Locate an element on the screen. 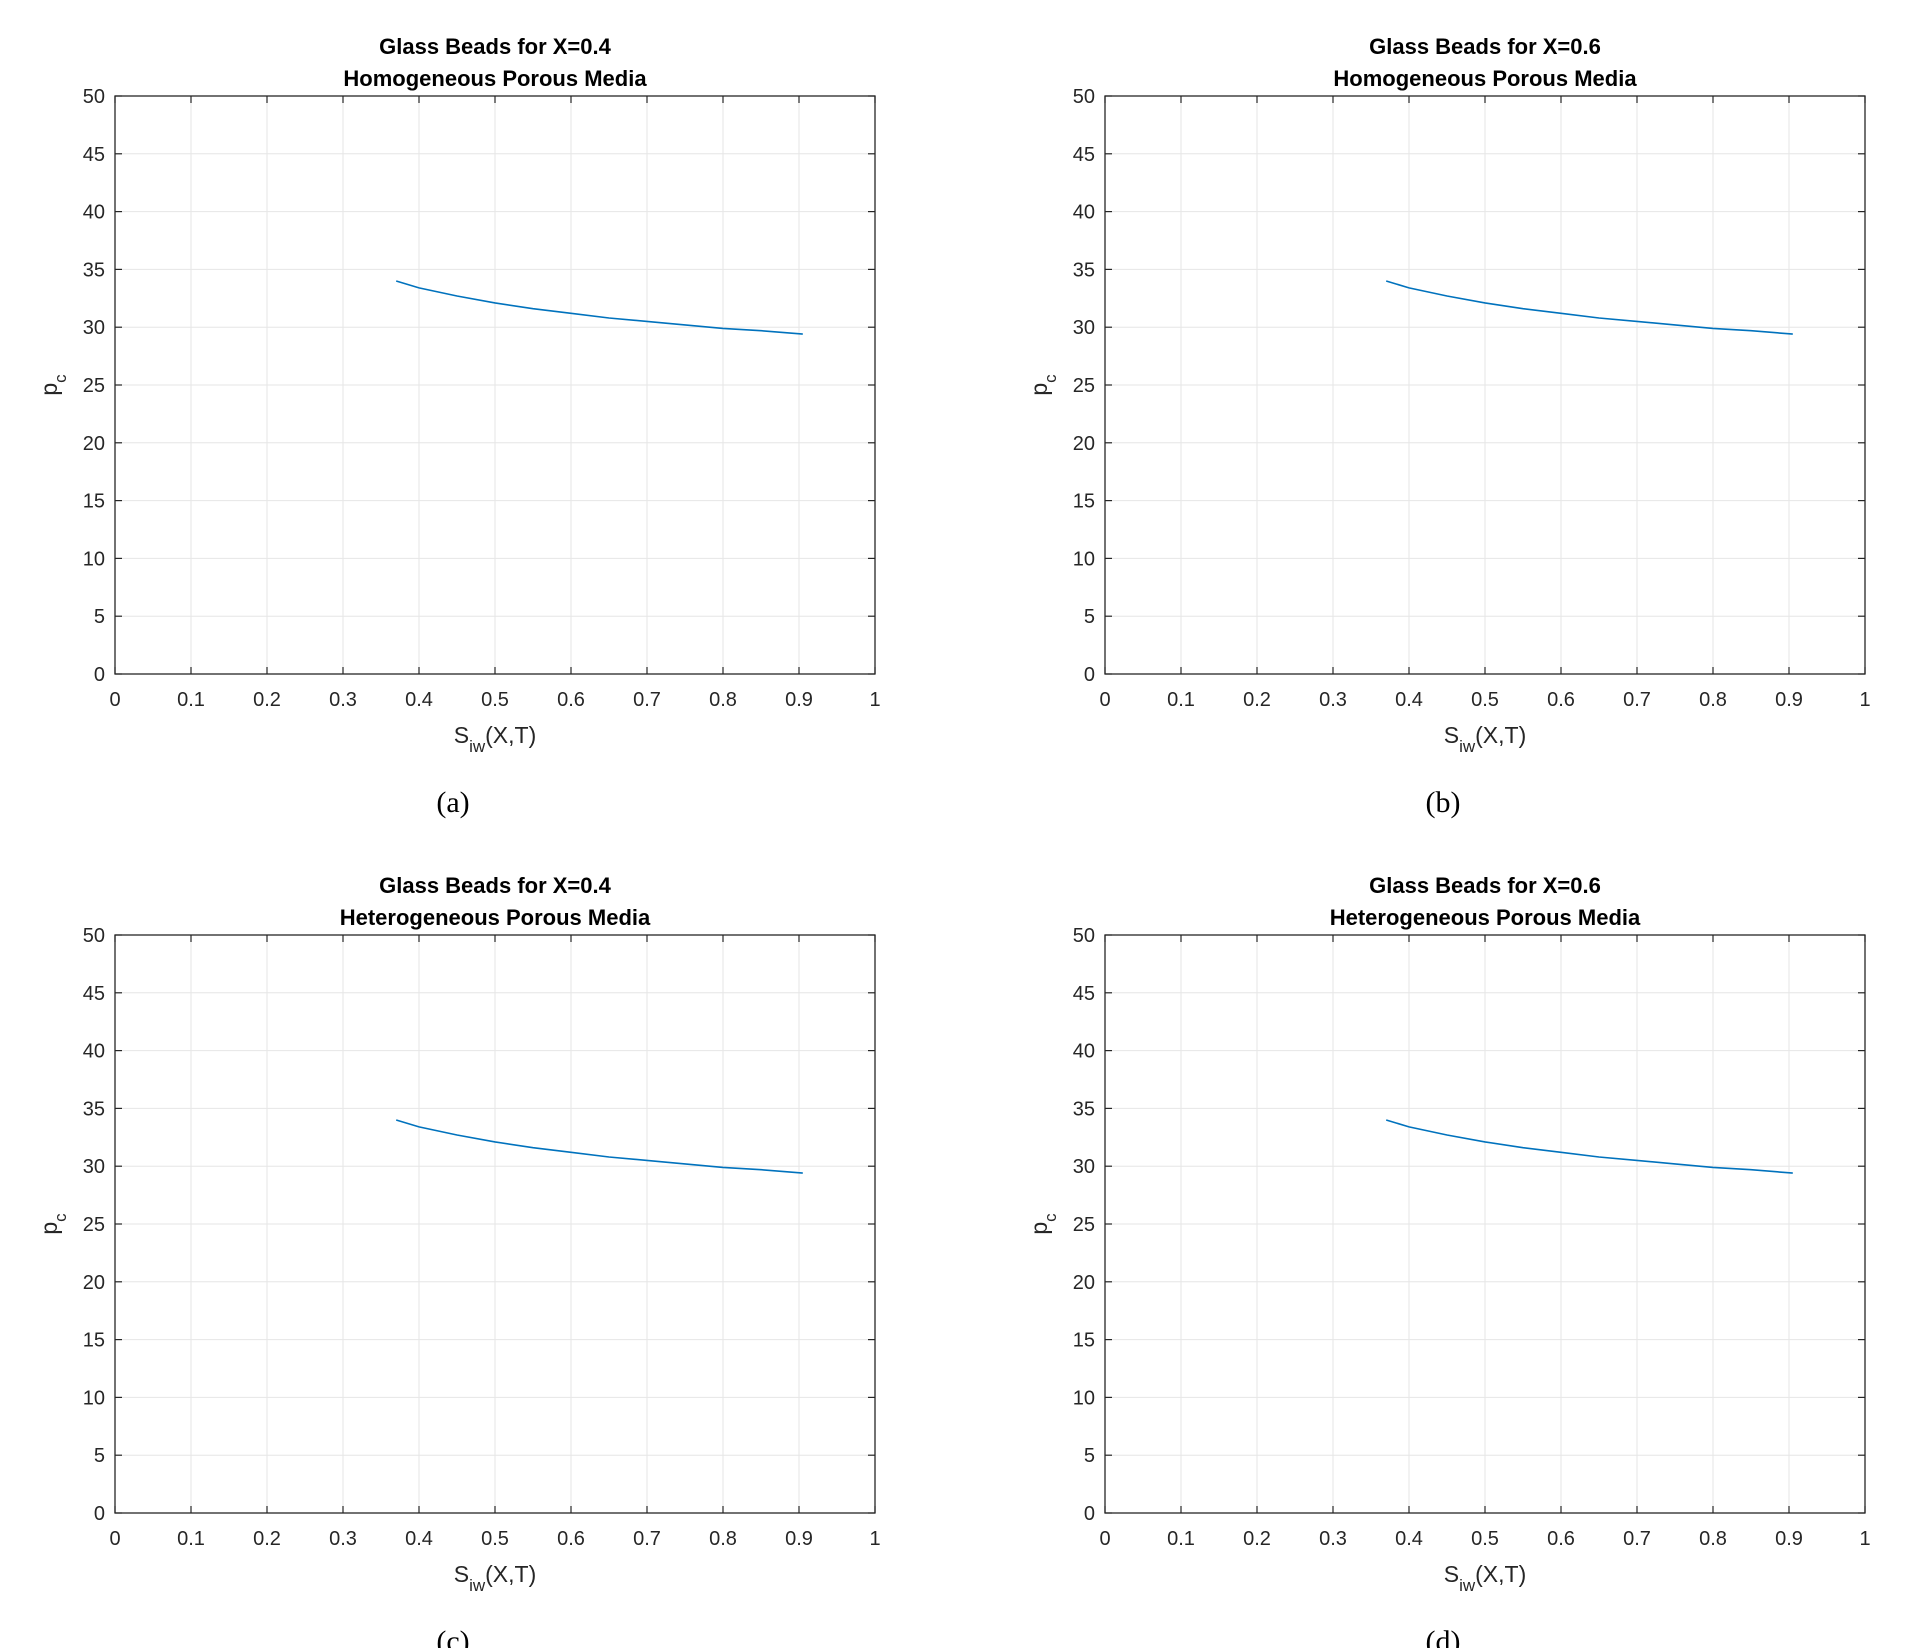 The image size is (1906, 1648). y-tick-label: 35 is located at coordinates (94, 270).